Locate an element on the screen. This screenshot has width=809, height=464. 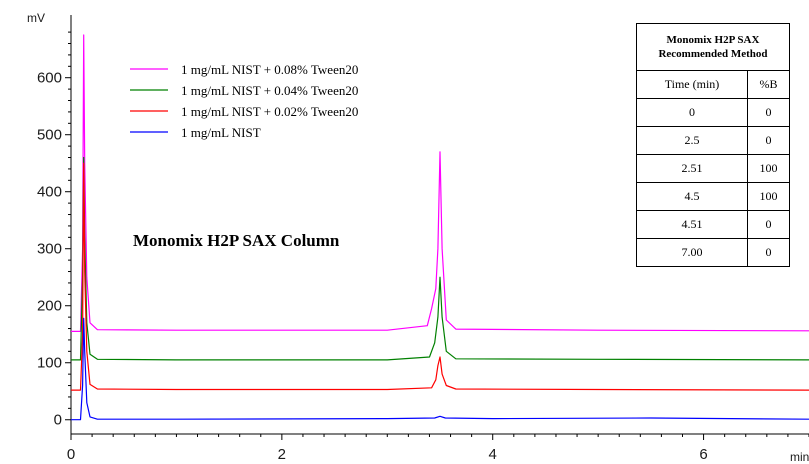
method-table-row: 2.5 0 is located at coordinates (713, 140).